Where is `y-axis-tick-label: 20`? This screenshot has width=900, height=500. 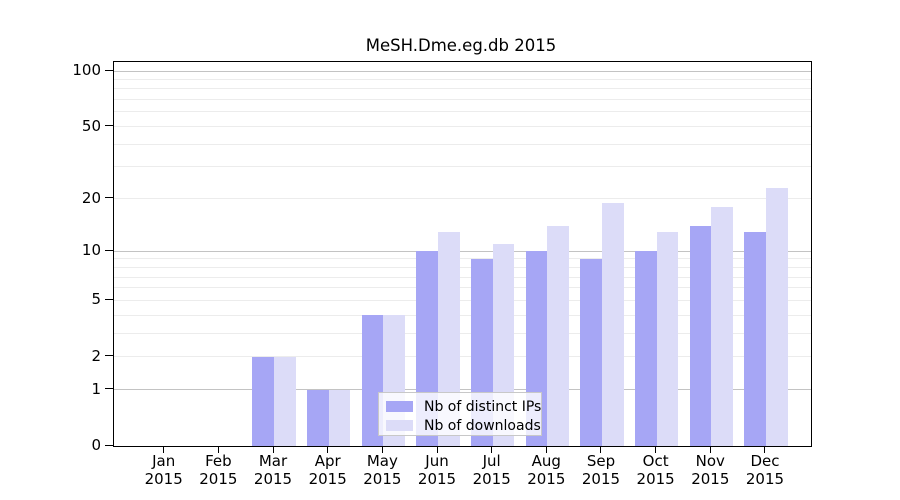
y-axis-tick-label: 20 is located at coordinates (91, 197).